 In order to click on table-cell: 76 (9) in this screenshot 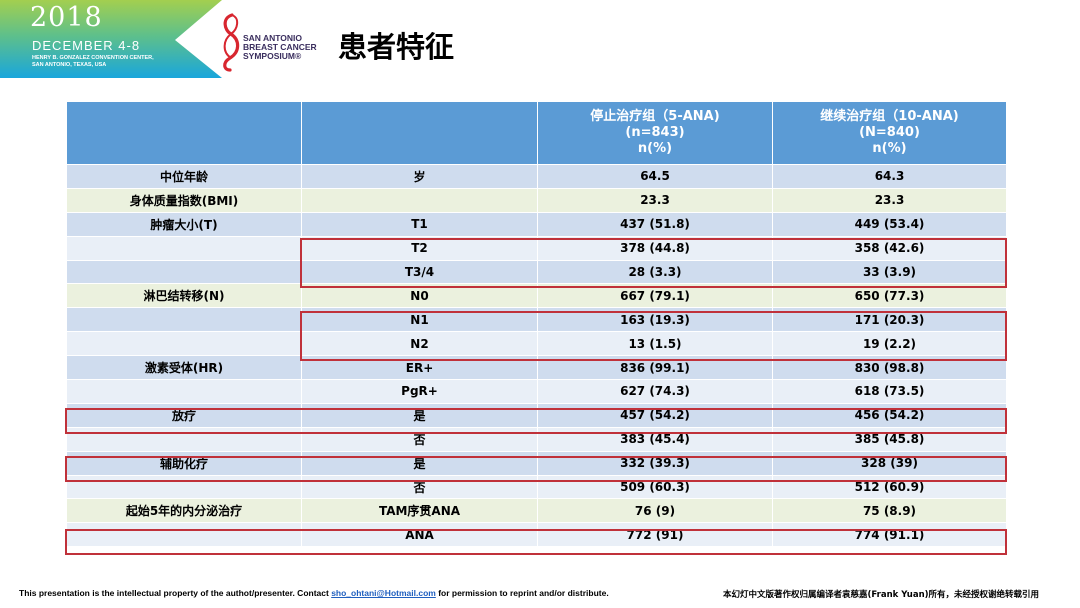, I will do `click(655, 511)`.